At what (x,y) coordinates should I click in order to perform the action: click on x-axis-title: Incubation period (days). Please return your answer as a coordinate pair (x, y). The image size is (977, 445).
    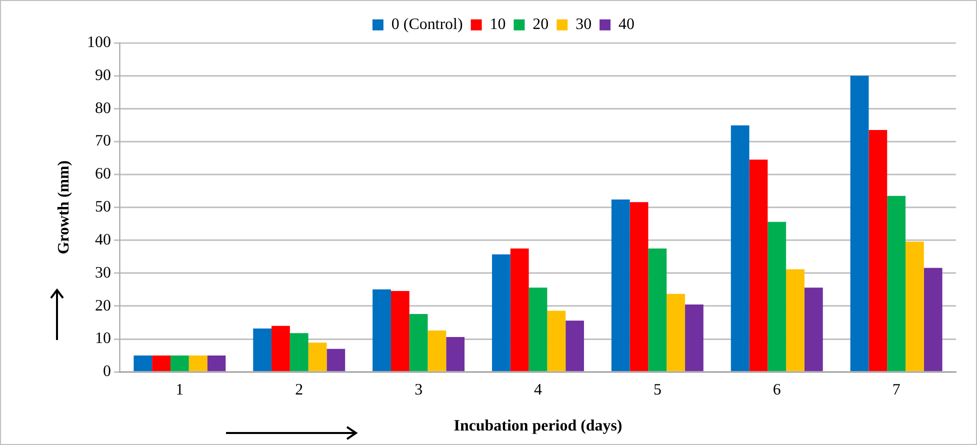
    Looking at the image, I should click on (538, 426).